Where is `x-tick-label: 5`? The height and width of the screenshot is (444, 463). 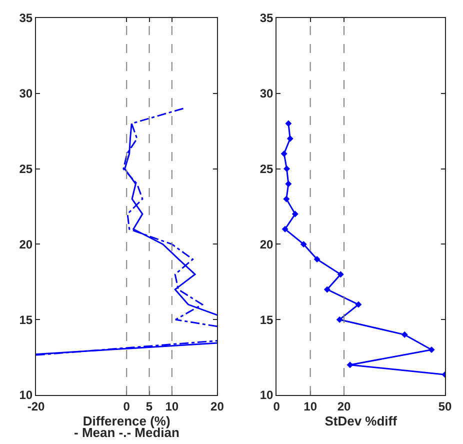
x-tick-label: 5 is located at coordinates (149, 406).